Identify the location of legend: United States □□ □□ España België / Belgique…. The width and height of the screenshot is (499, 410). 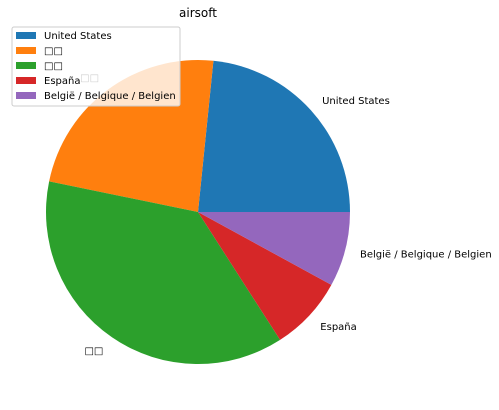
(96, 66).